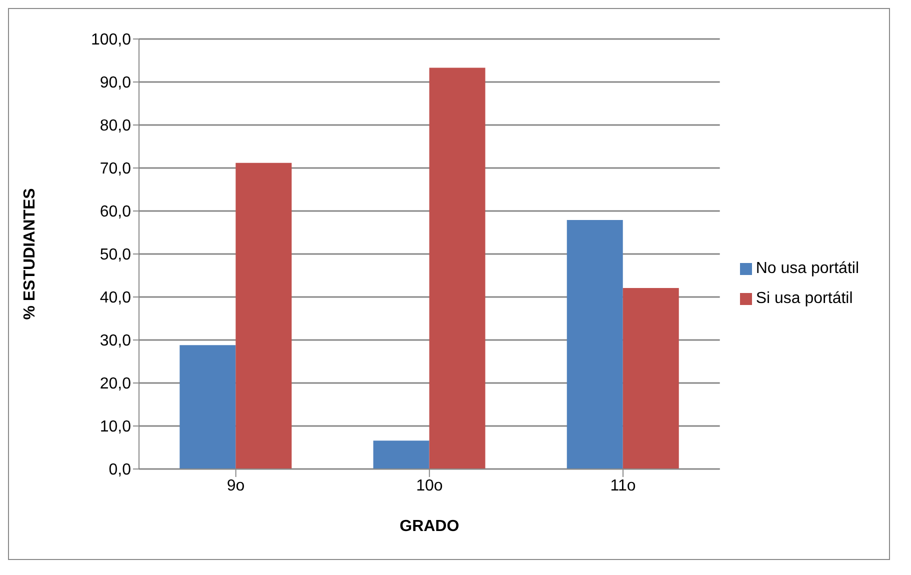  Describe the element at coordinates (116, 298) in the screenshot. I see `y-tick-label: 40,0` at that location.